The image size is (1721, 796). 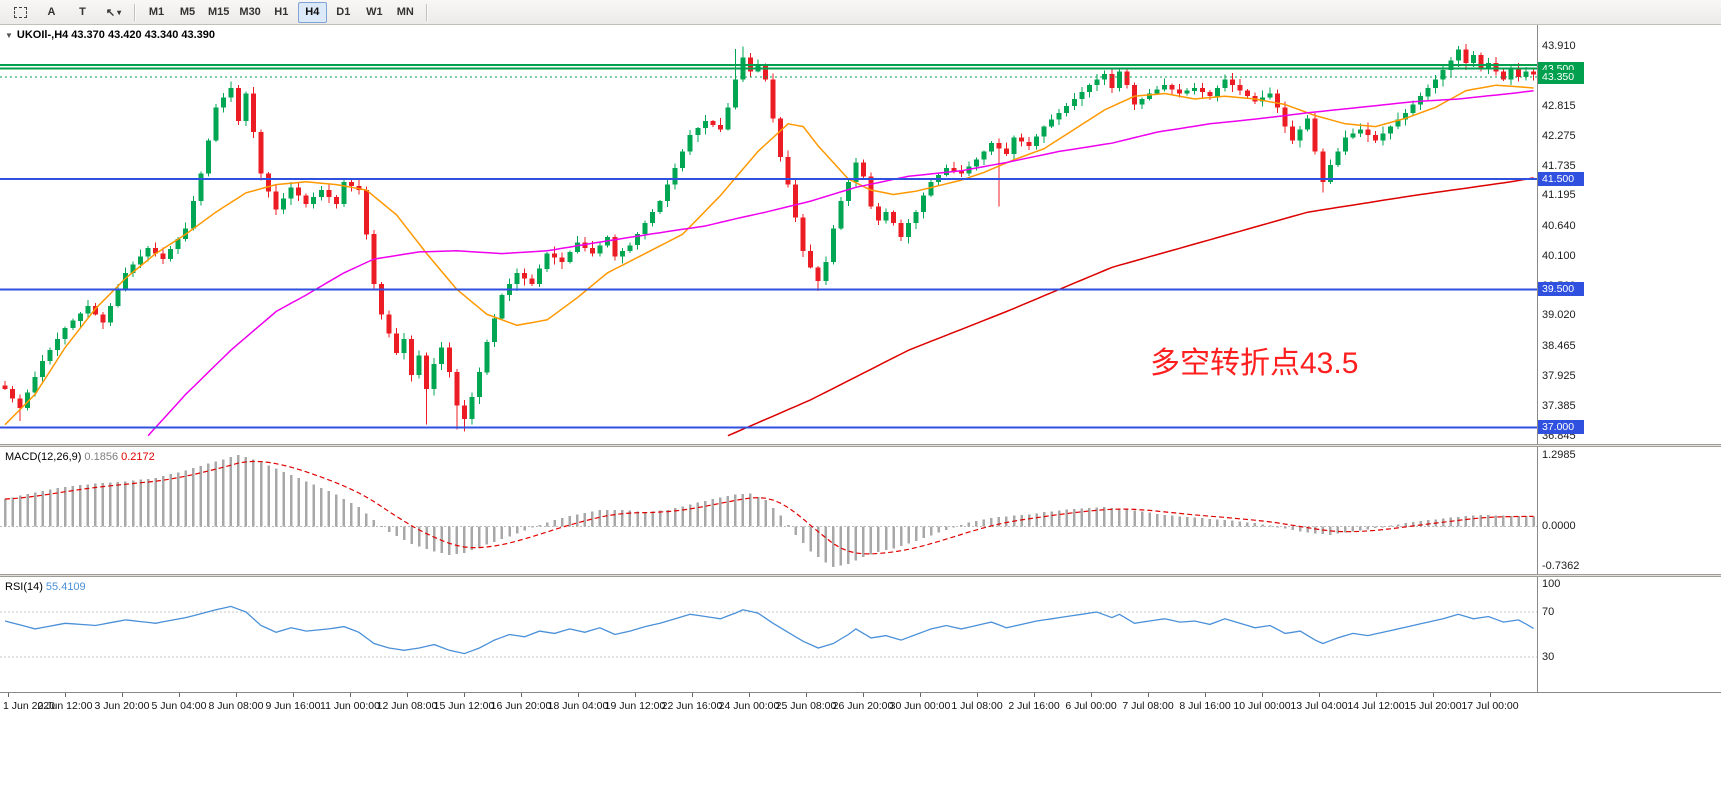 What do you see at coordinates (635, 706) in the screenshot?
I see `time-axis-label: 19 Jun 12:00` at bounding box center [635, 706].